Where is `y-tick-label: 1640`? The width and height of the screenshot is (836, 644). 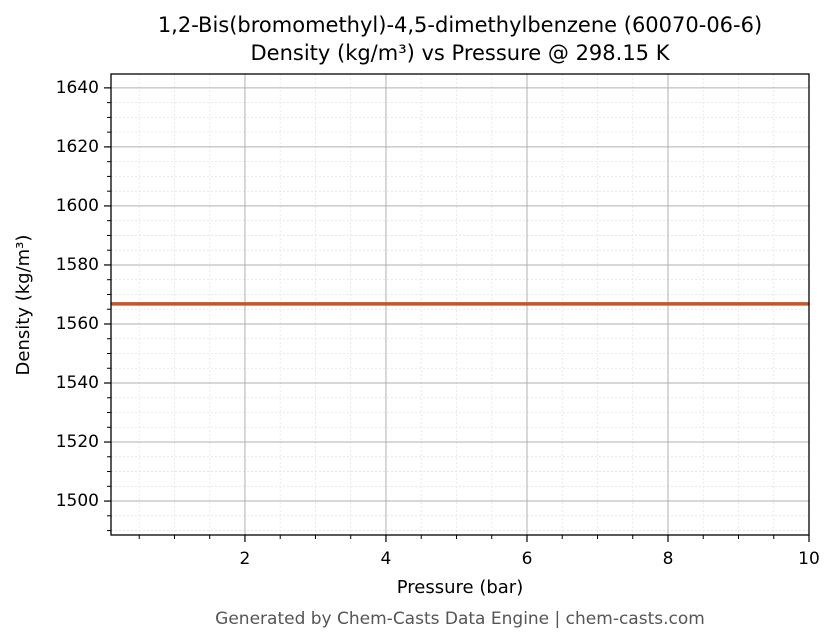
y-tick-label: 1640 is located at coordinates (77, 88).